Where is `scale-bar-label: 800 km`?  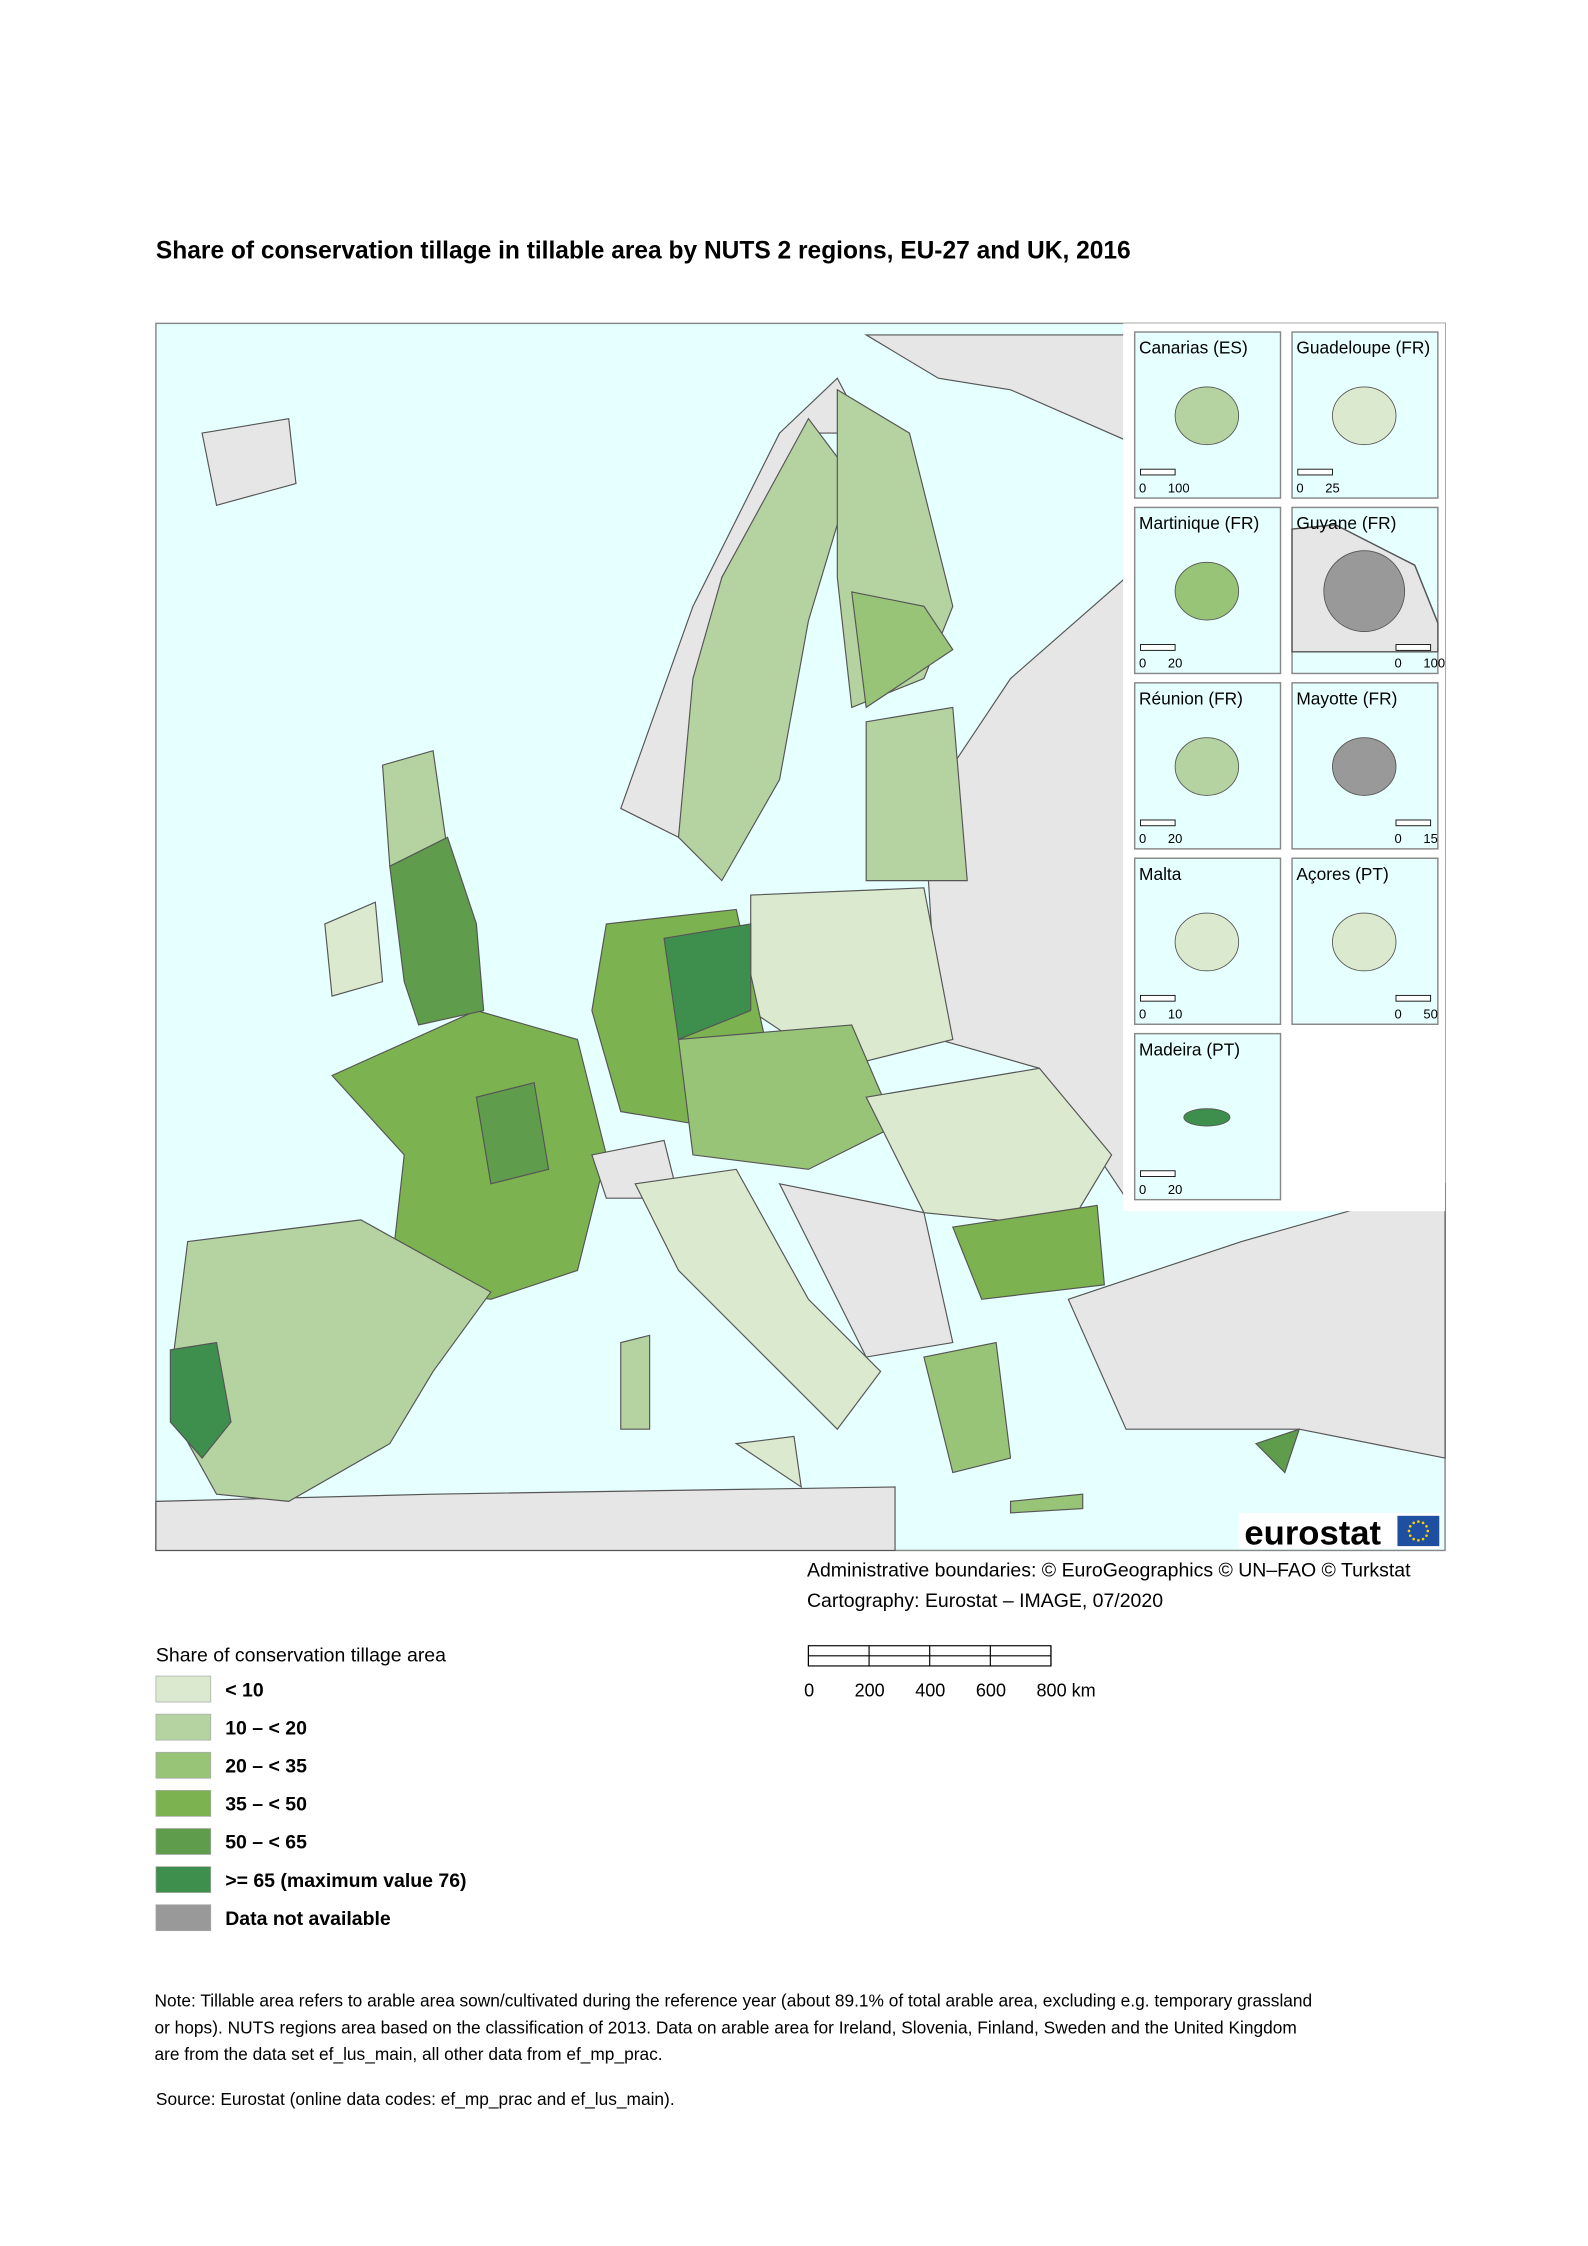 scale-bar-label: 800 km is located at coordinates (1066, 1690).